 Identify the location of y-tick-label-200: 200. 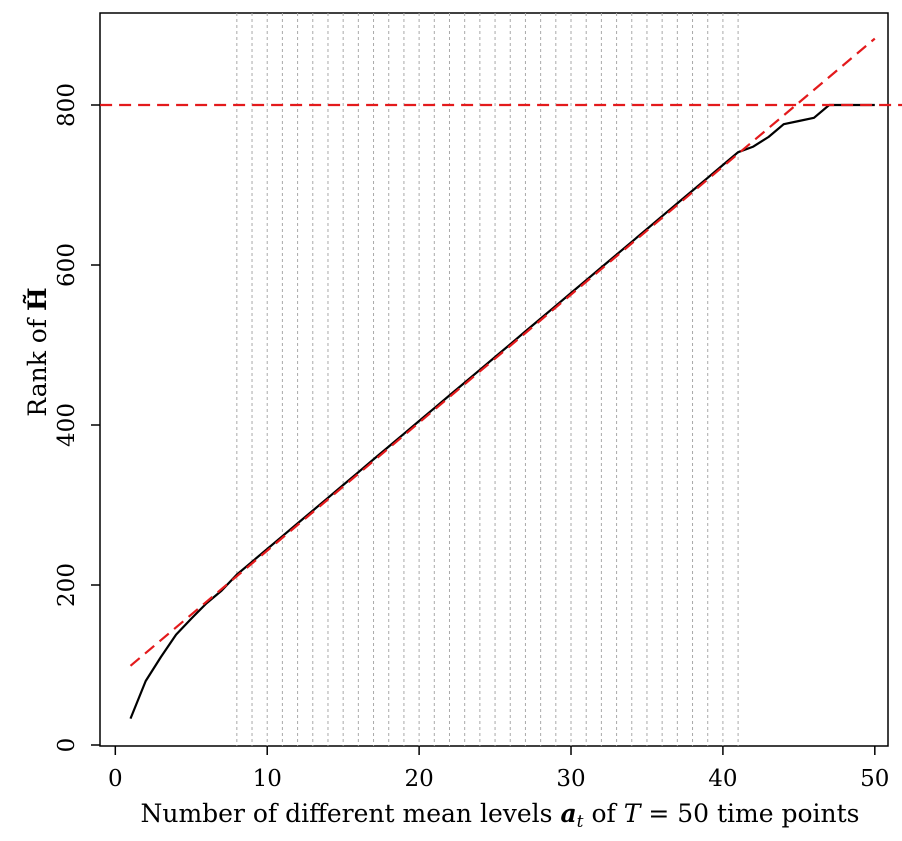
(67, 585).